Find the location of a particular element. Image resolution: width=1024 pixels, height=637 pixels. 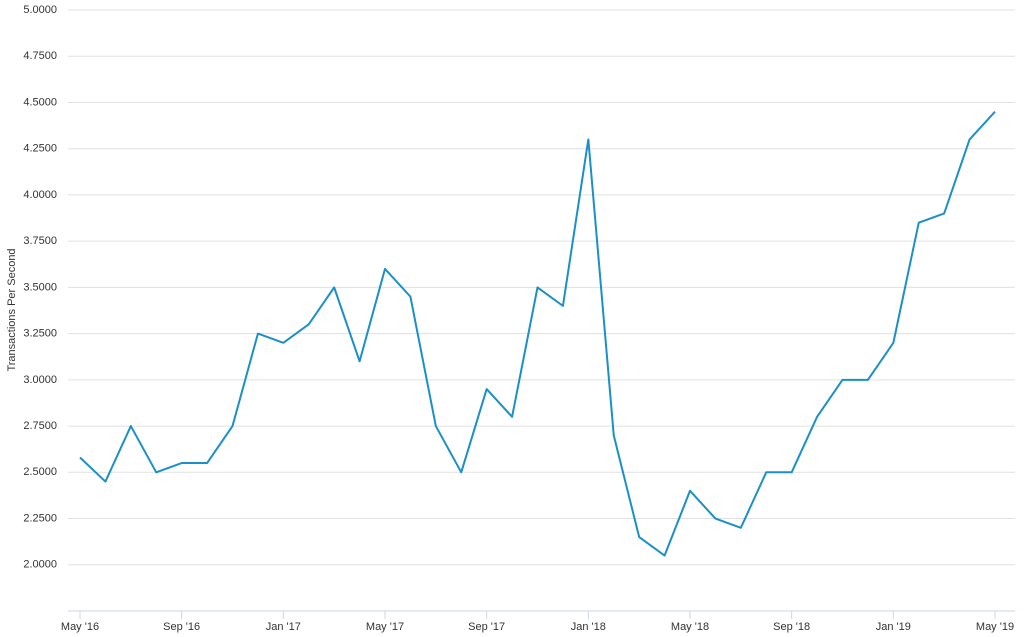

y-tick-label: 4.5000 is located at coordinates (40, 102).